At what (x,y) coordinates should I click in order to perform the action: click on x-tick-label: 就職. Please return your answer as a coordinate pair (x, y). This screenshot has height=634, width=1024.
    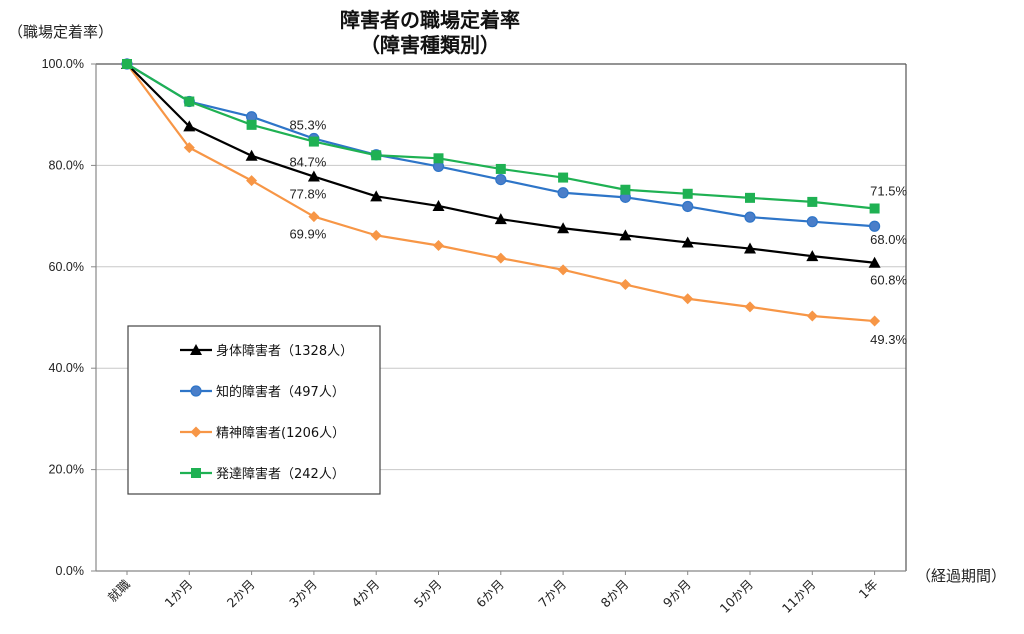
    Looking at the image, I should click on (119, 590).